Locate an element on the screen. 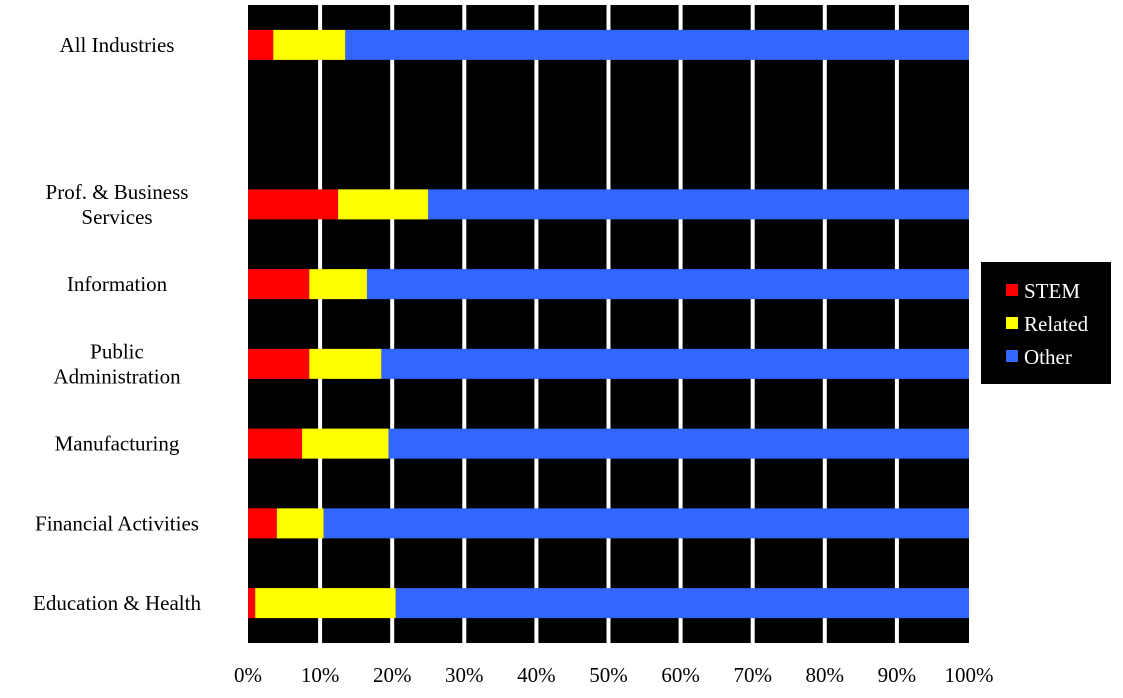  category-label: Education & Health is located at coordinates (117, 603).